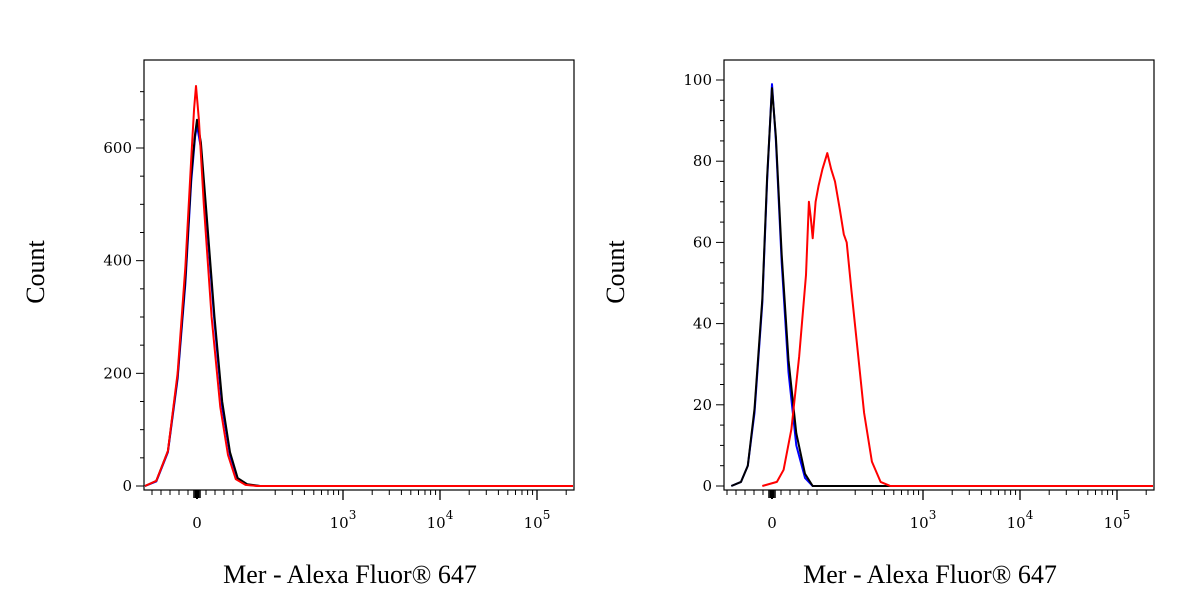 Image resolution: width=1200 pixels, height=600 pixels. What do you see at coordinates (703, 283) in the screenshot?
I see `y-axis-ticks: 0 20 40 60 80 100` at bounding box center [703, 283].